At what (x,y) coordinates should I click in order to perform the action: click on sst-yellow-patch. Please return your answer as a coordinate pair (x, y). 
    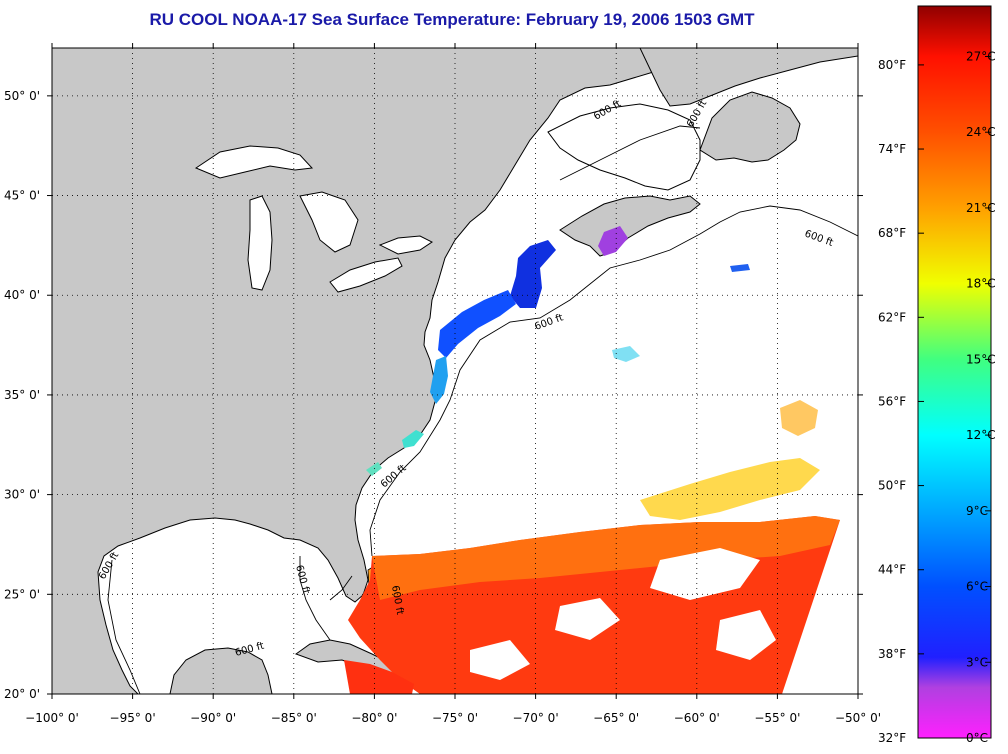
    Looking at the image, I should click on (799, 418).